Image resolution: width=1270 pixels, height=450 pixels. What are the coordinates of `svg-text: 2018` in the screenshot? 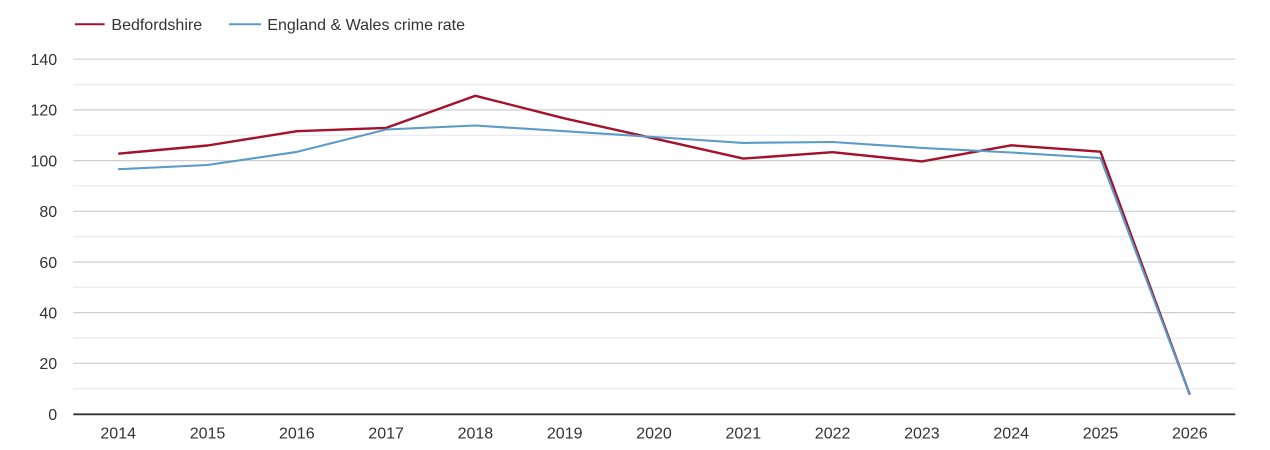 It's located at (476, 434).